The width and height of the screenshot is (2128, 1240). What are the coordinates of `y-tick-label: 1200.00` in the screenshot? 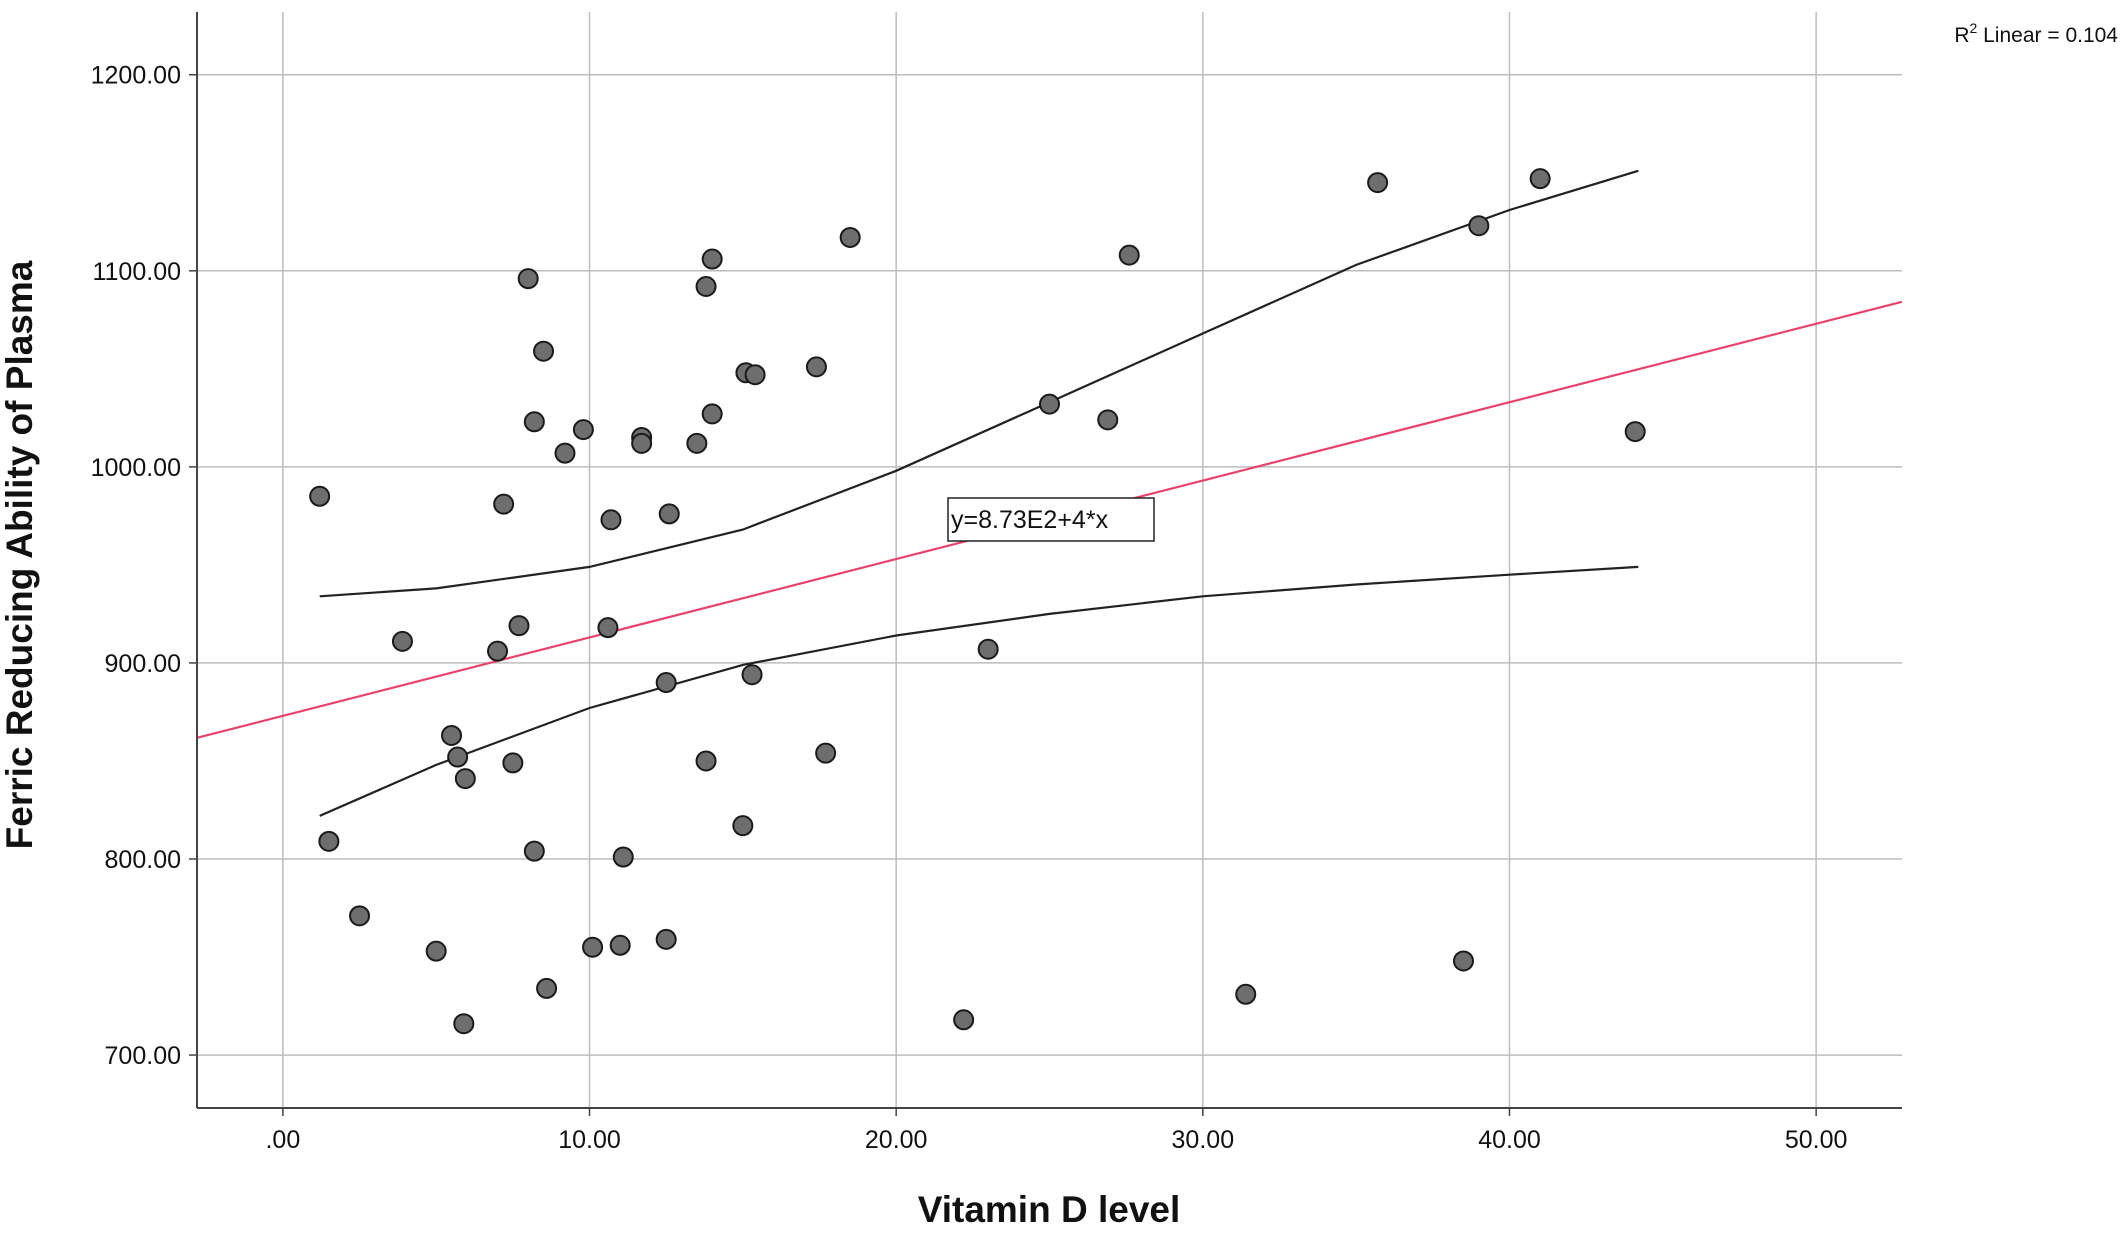 It's located at (136, 76).